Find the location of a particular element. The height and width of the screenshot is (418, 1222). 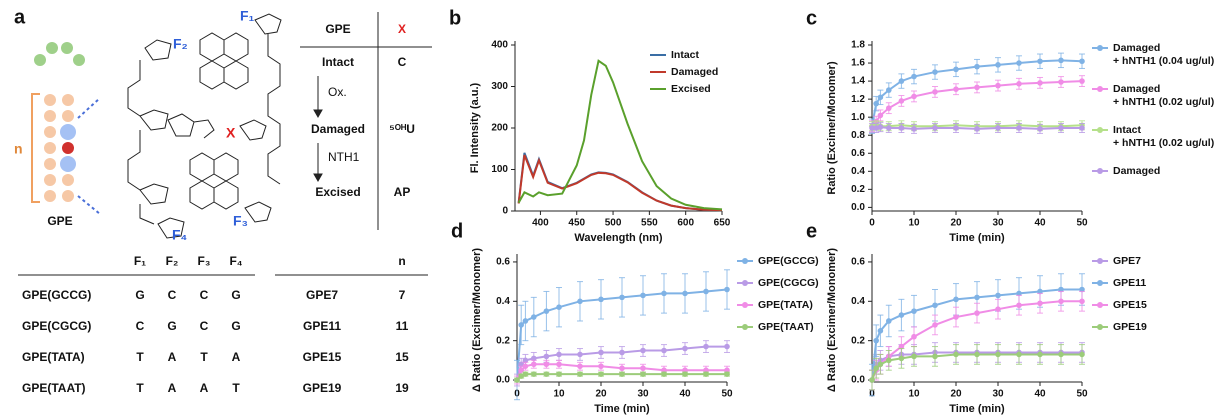

table-row-label: GPE(TAAT) is located at coordinates (54, 388).